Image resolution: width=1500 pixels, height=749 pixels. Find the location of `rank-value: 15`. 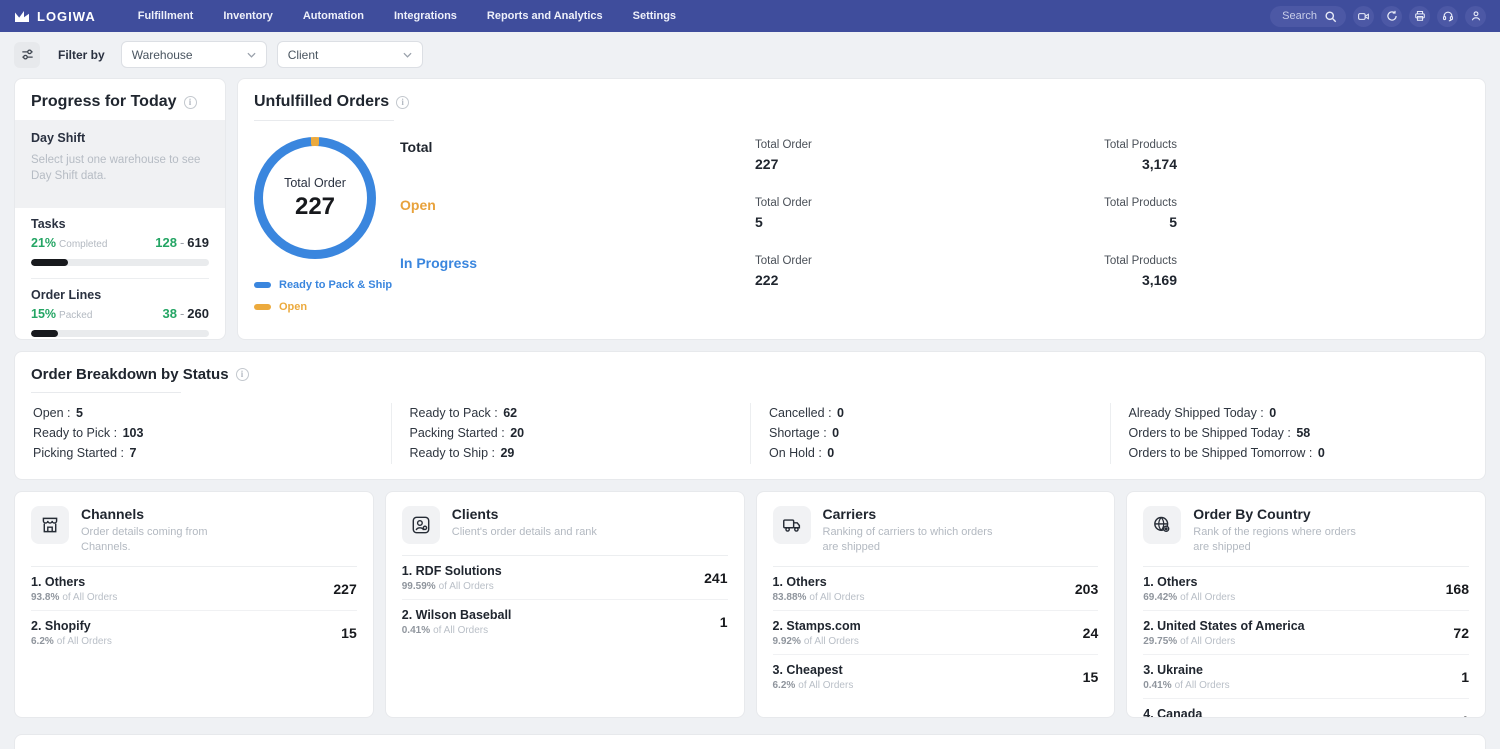

rank-value: 15 is located at coordinates (1090, 676).